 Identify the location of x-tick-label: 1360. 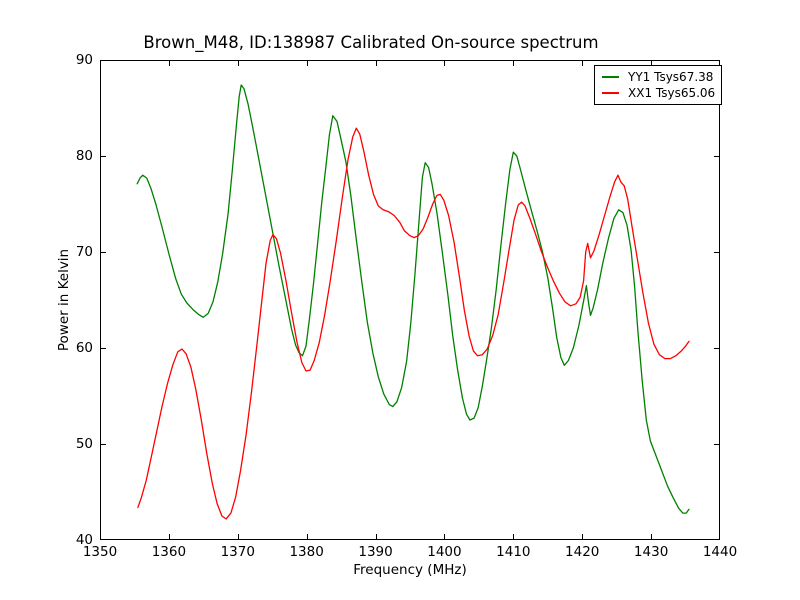
(169, 552).